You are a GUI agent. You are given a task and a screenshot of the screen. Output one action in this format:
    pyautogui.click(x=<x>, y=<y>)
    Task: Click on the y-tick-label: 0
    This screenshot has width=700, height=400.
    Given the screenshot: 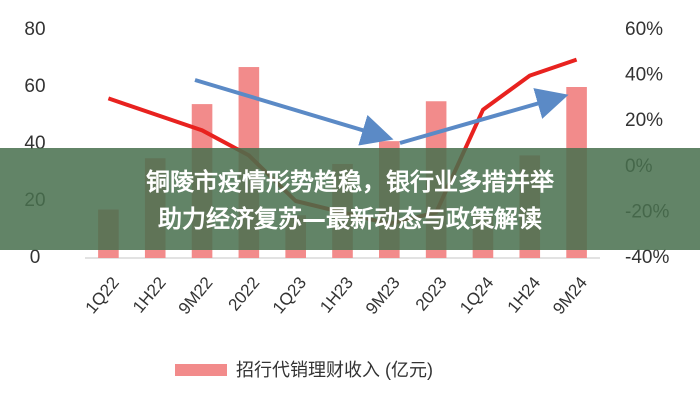 What is the action you would take?
    pyautogui.click(x=35, y=257)
    